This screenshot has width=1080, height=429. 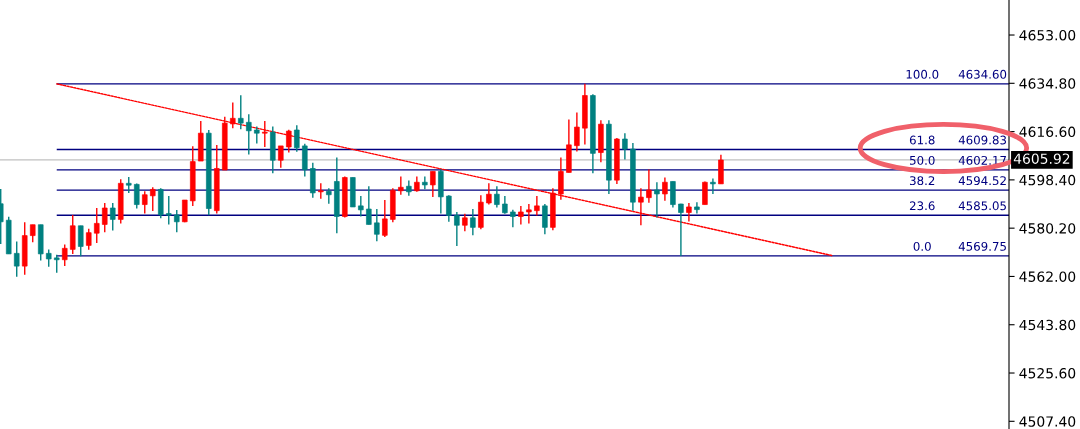 What do you see at coordinates (982, 206) in the screenshot?
I see `ref-line-label: 4585.05` at bounding box center [982, 206].